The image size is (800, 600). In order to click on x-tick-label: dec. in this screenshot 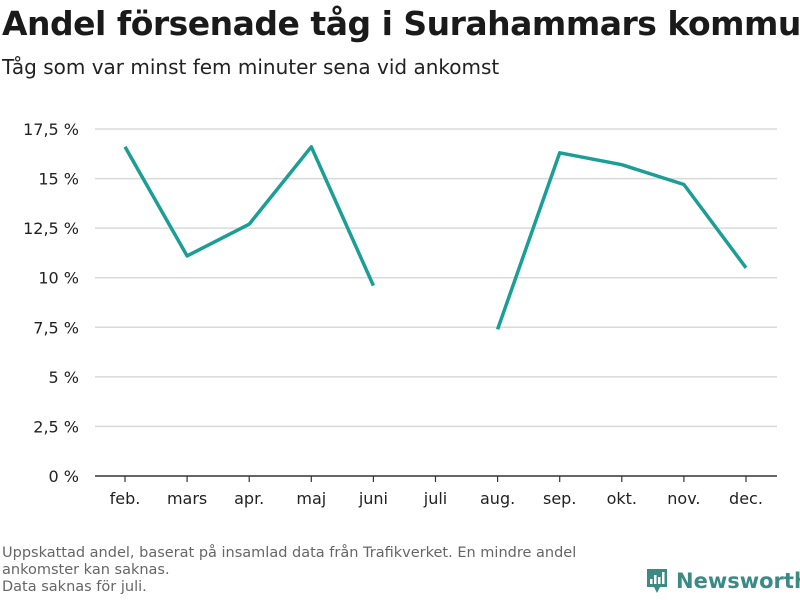, I will do `click(746, 498)`.